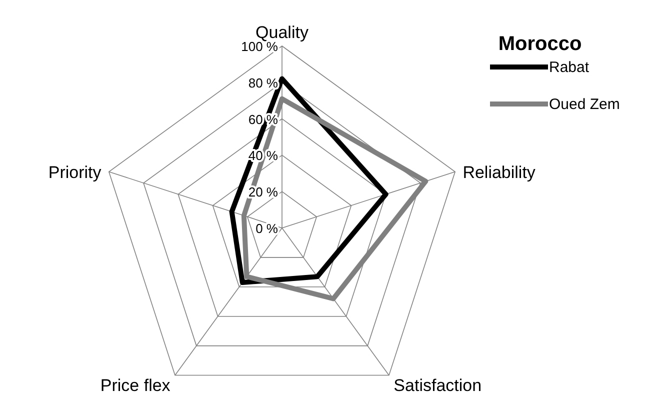  I want to click on spoke-label: Reliability, so click(499, 172).